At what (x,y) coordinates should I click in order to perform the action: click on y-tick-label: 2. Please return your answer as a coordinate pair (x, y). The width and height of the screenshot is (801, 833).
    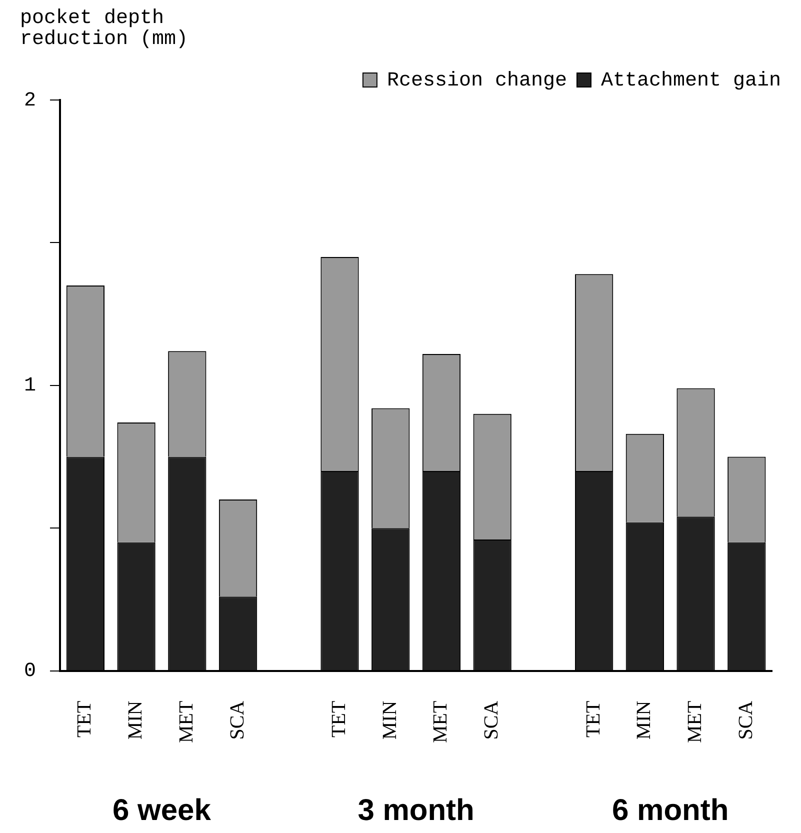
    Looking at the image, I should click on (30, 100).